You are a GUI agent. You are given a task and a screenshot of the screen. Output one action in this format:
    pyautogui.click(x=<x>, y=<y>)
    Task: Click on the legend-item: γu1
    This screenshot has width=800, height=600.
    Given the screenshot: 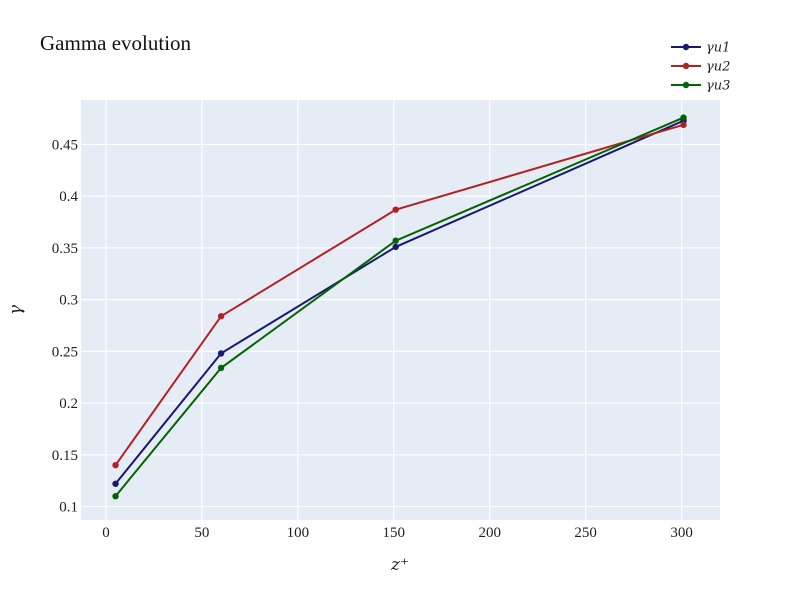 What is the action you would take?
    pyautogui.click(x=700, y=48)
    